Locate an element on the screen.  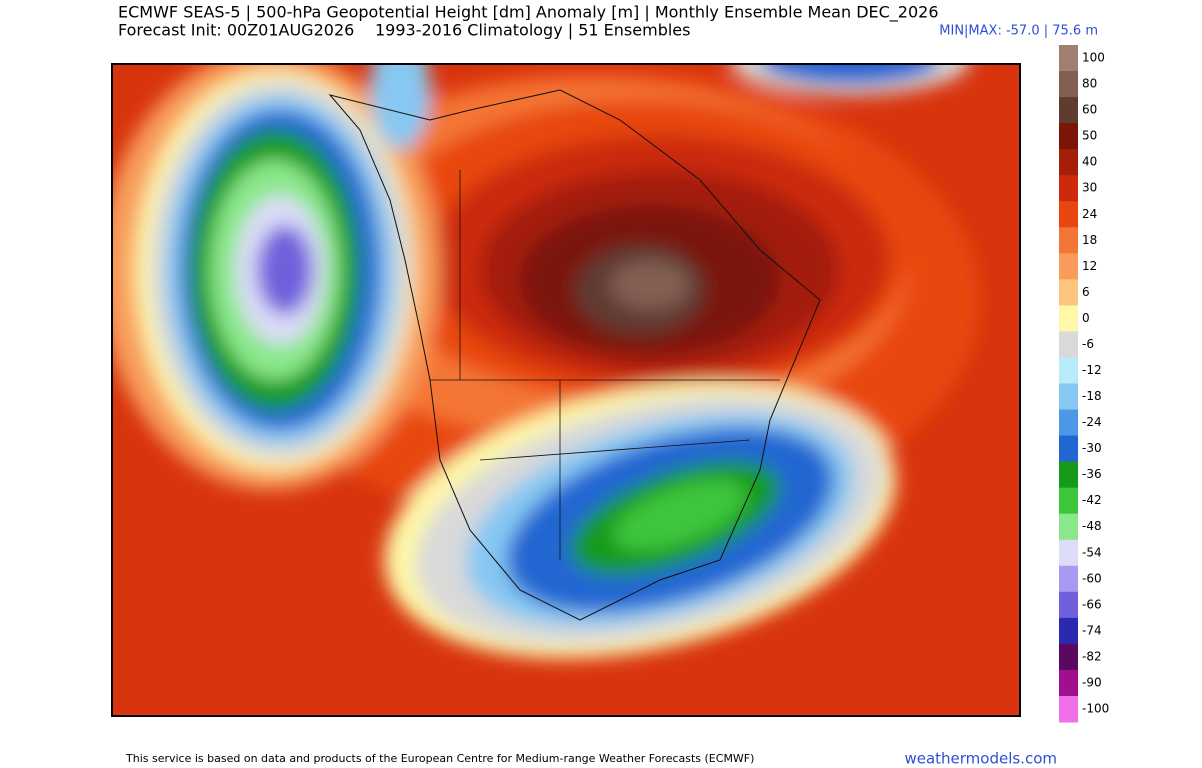
colorbar-label: -82 is located at coordinates (1092, 656).